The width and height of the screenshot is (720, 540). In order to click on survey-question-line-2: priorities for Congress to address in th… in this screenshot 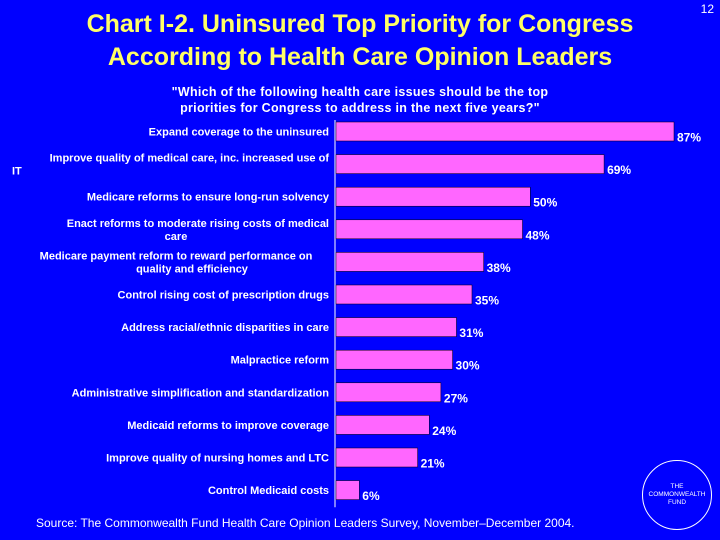, I will do `click(360, 108)`.